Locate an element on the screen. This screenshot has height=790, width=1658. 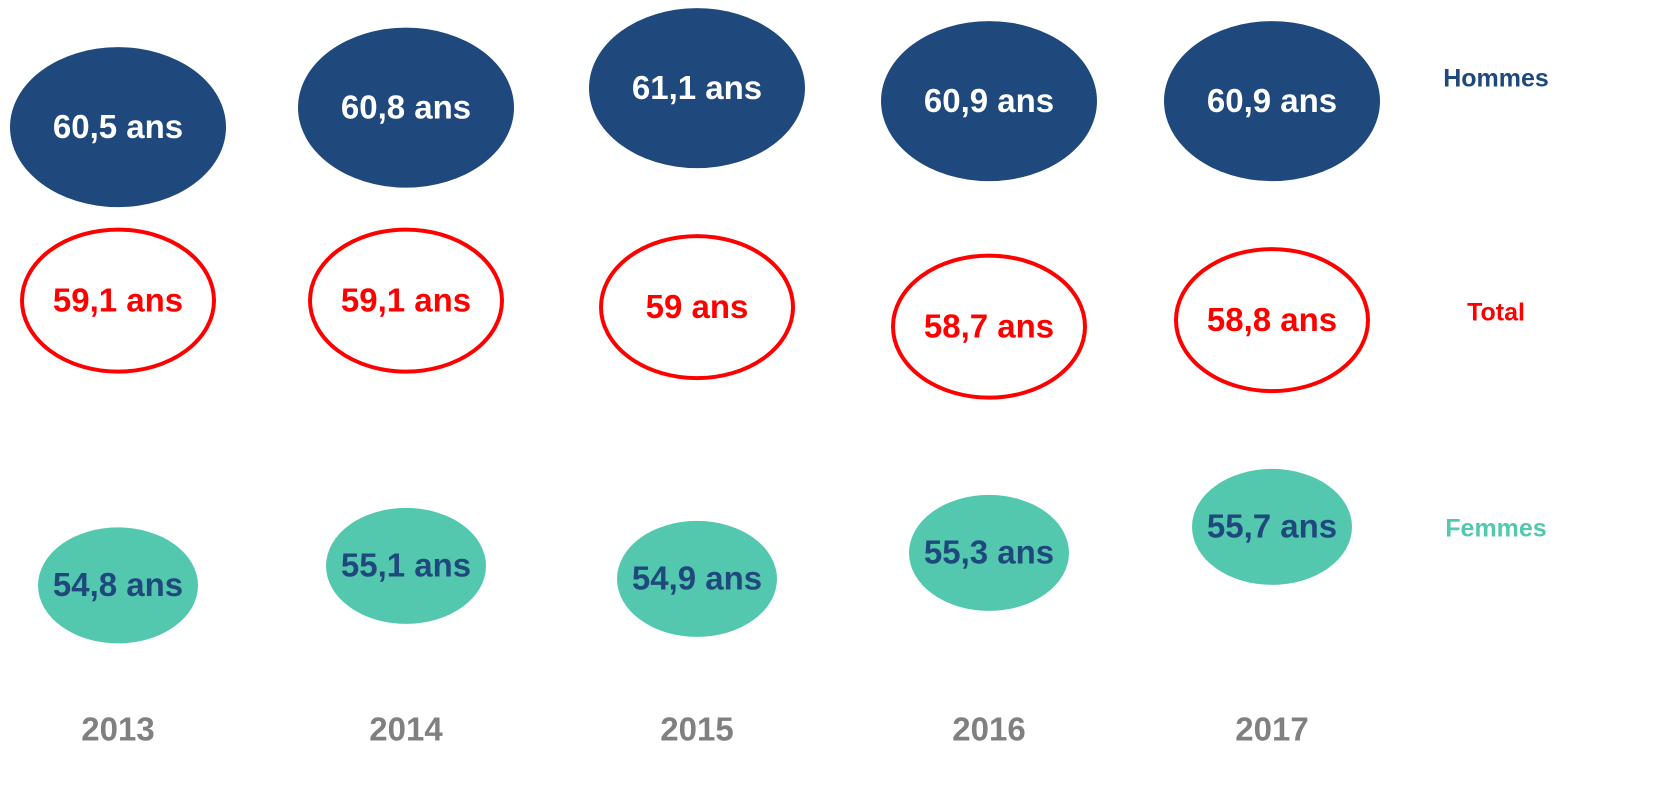
value-label: 55,3 ans is located at coordinates (989, 552).